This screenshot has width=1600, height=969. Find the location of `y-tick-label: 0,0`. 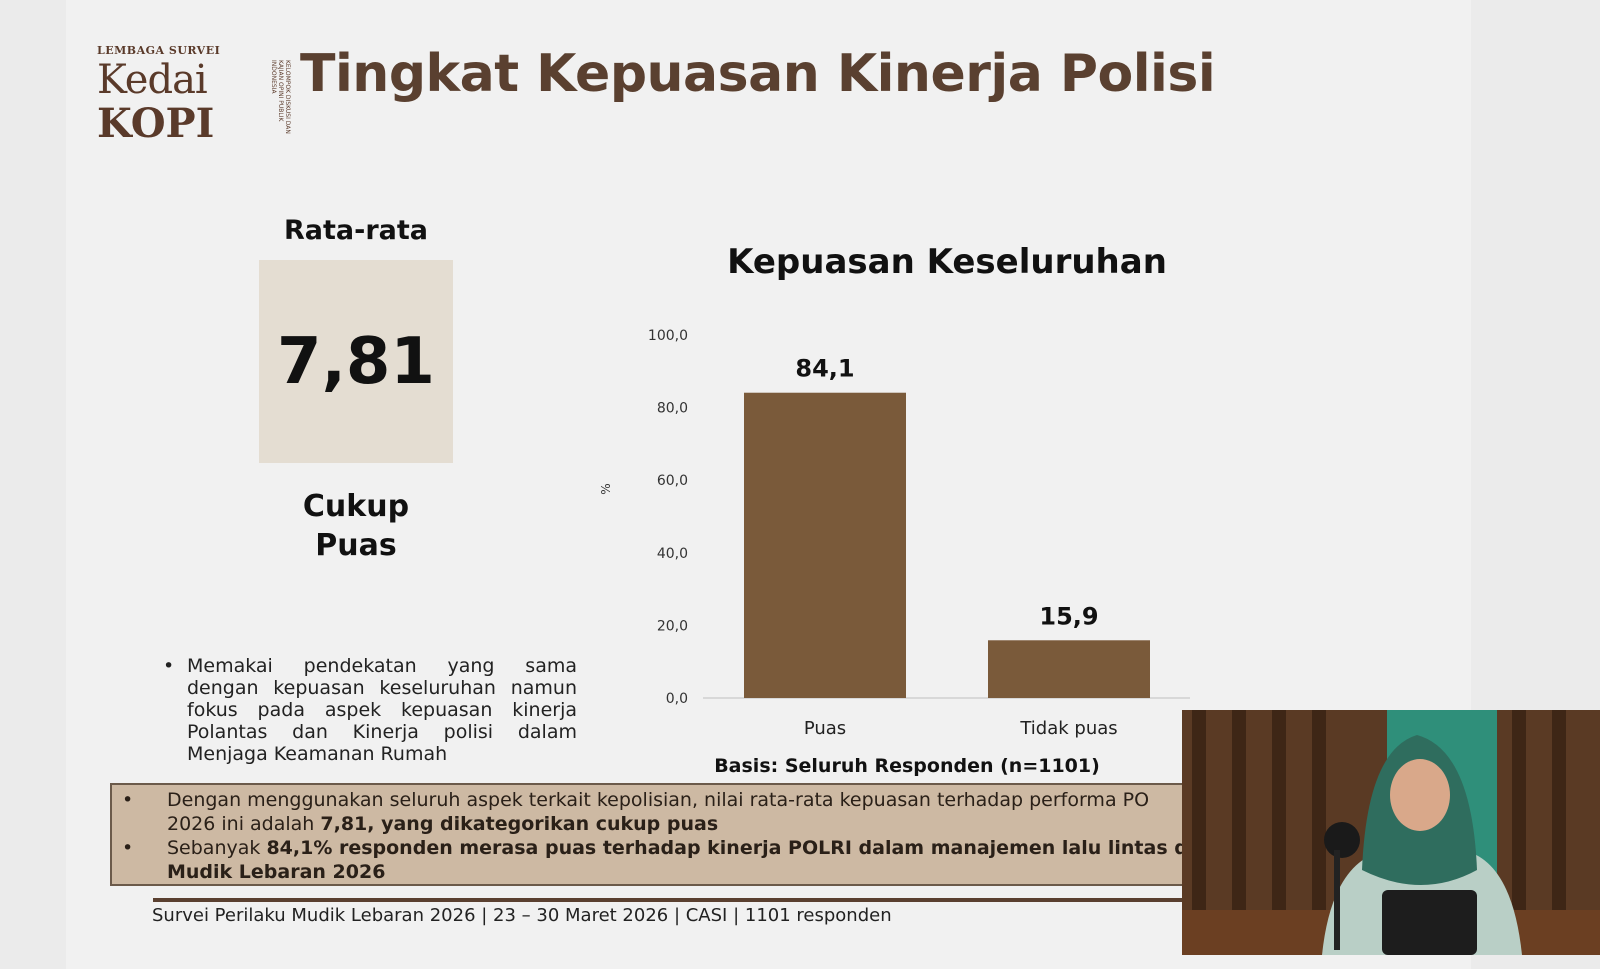

y-tick-label: 0,0 is located at coordinates (677, 699).